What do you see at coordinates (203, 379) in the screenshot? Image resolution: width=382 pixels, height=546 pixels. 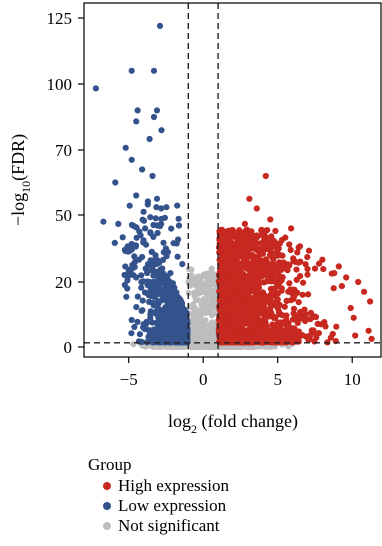 I see `x-tick-label: 0` at bounding box center [203, 379].